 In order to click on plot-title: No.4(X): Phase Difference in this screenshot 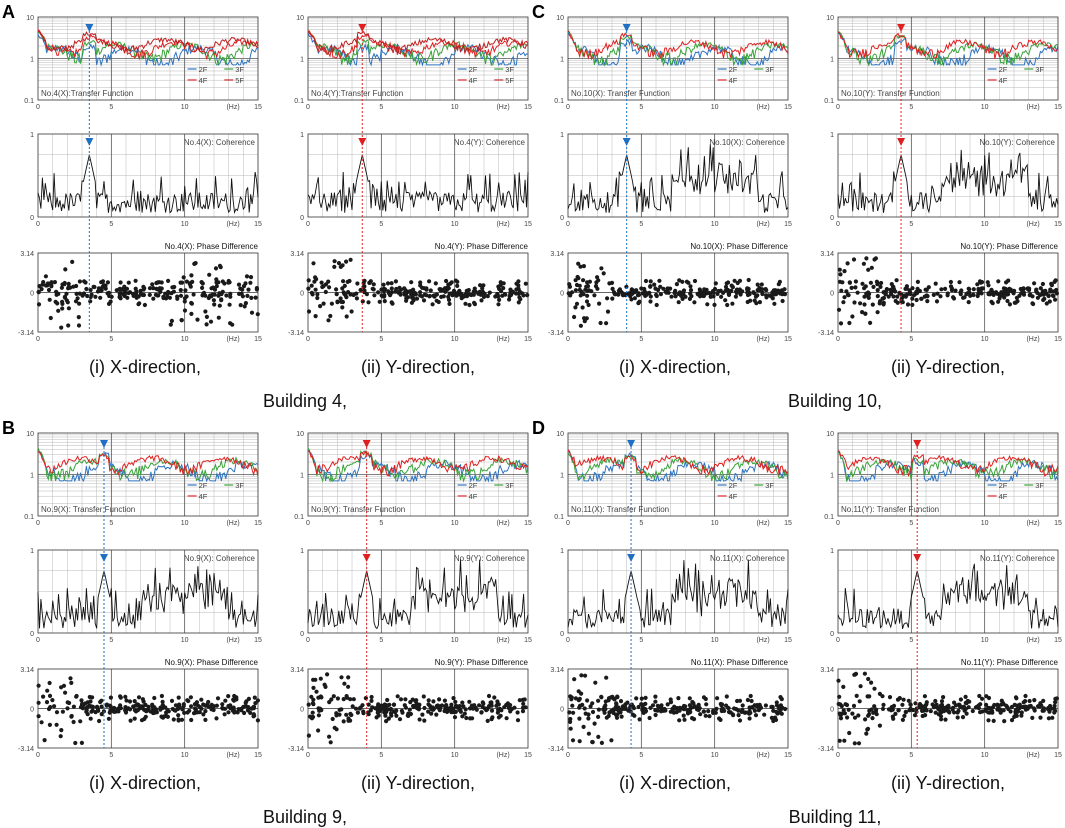, I will do `click(212, 246)`.